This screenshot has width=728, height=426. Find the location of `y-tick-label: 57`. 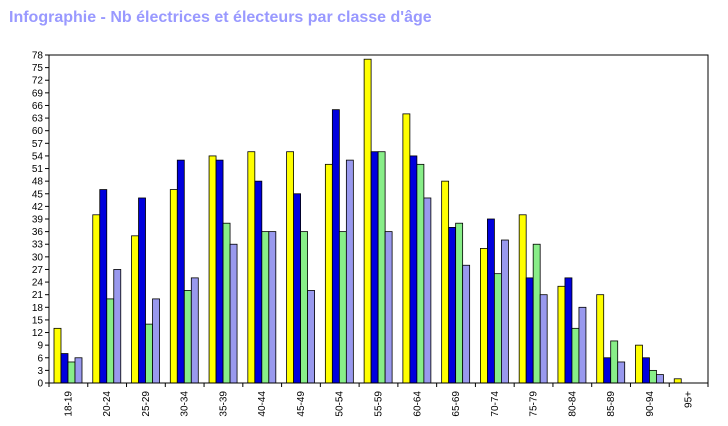

y-tick-label: 57 is located at coordinates (38, 144).